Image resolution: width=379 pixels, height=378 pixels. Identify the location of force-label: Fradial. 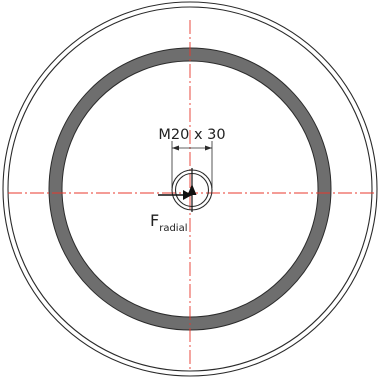
(168, 222).